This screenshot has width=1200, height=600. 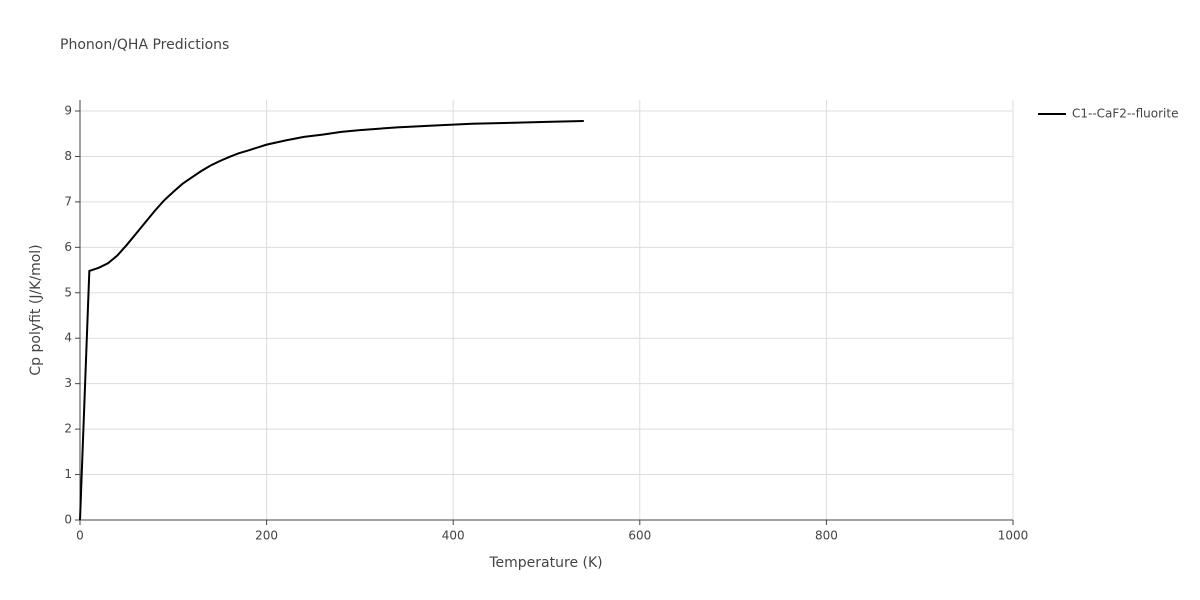 What do you see at coordinates (68, 247) in the screenshot?
I see `y-tick-label: 6` at bounding box center [68, 247].